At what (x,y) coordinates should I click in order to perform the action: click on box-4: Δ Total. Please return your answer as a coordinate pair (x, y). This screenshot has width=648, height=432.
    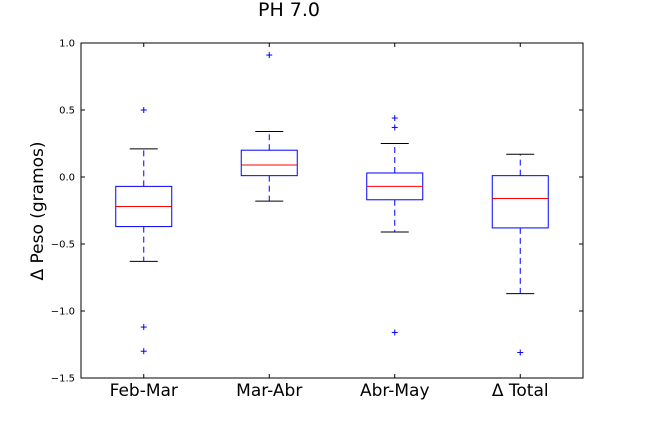
    Looking at the image, I should click on (520, 222).